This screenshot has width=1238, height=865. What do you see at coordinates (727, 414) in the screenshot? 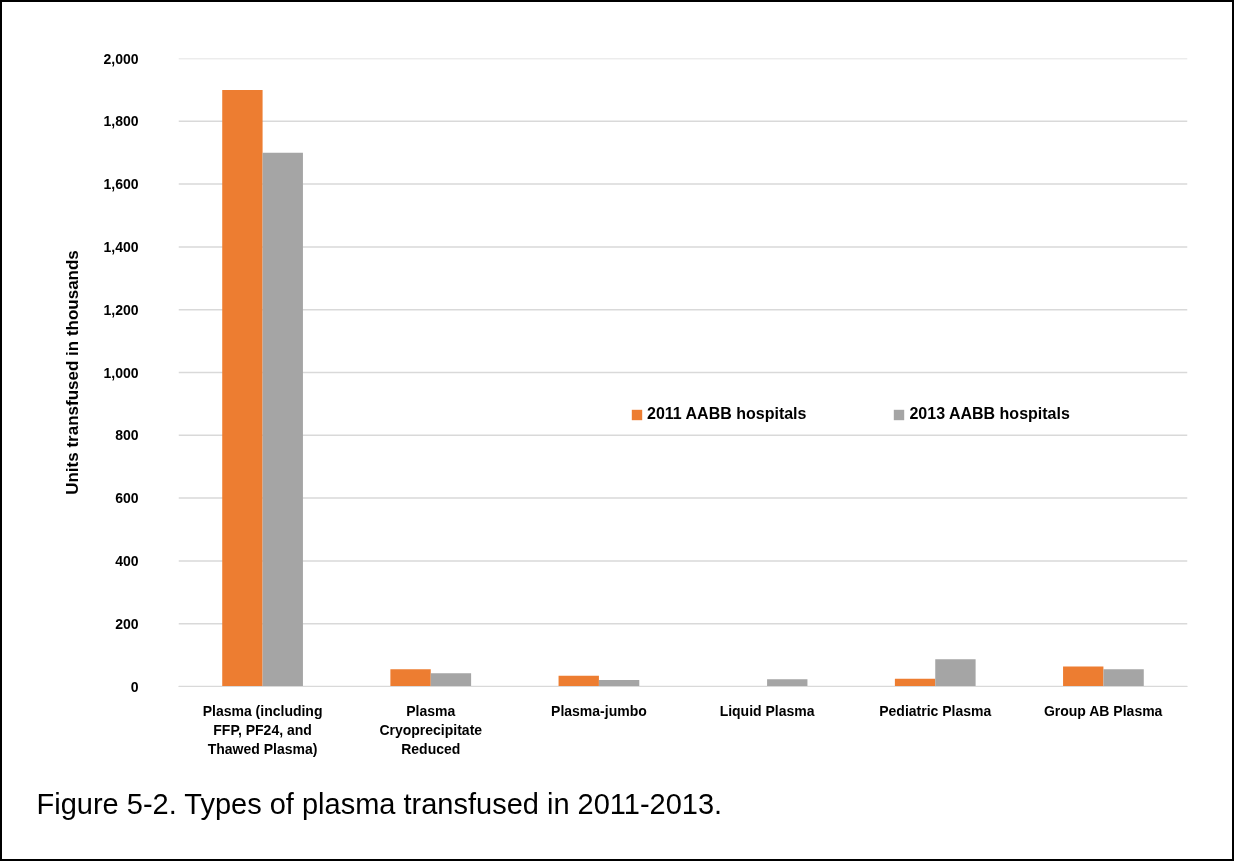
I see `legend-label: 2011 AABB hospitals` at bounding box center [727, 414].